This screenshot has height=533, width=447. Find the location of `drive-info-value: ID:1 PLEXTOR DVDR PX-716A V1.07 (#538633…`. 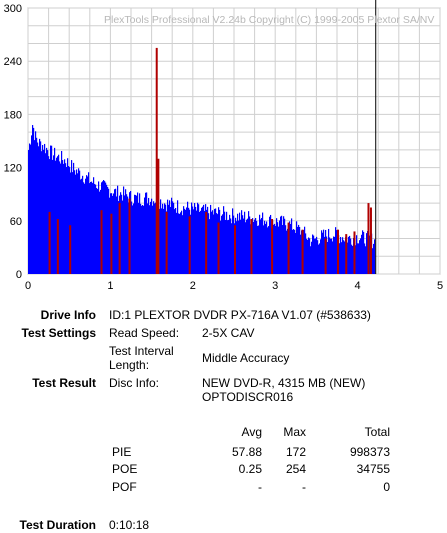

drive-info-value: ID:1 PLEXTOR DVDR PX-716A V1.07 (#538633… is located at coordinates (240, 315).